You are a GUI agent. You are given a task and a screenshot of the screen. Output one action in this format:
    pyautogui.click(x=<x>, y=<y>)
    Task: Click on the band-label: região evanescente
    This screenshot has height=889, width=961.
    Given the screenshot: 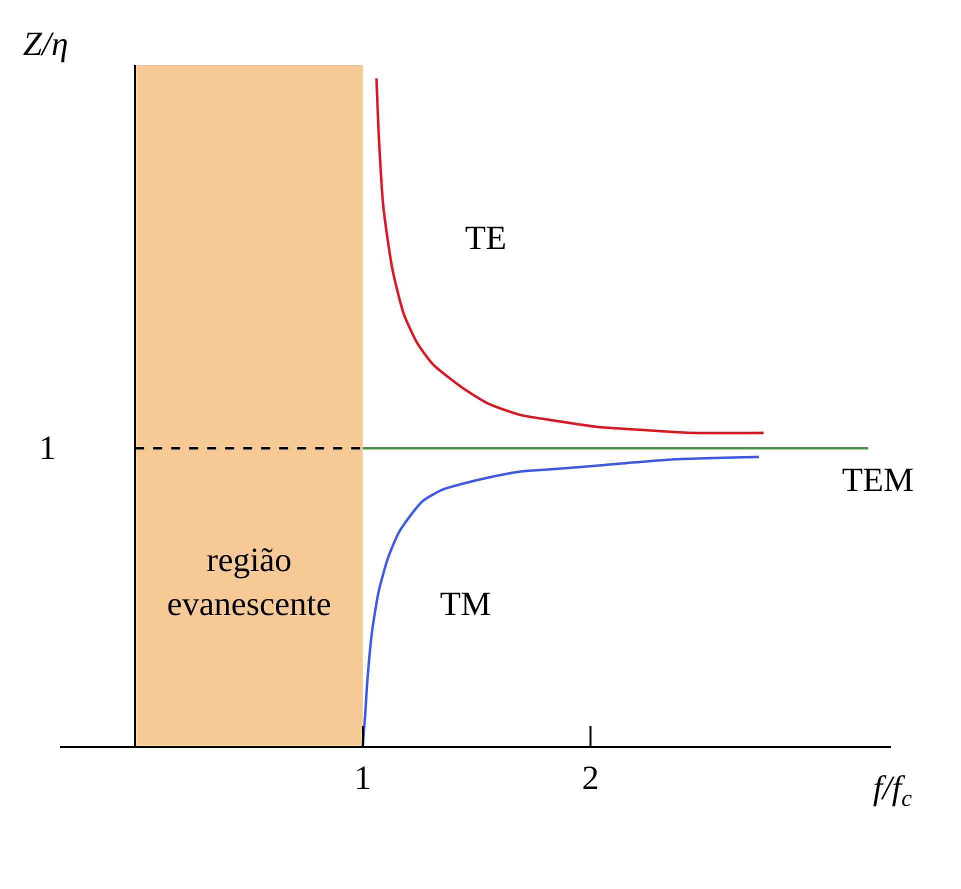 What is the action you would take?
    pyautogui.click(x=249, y=583)
    